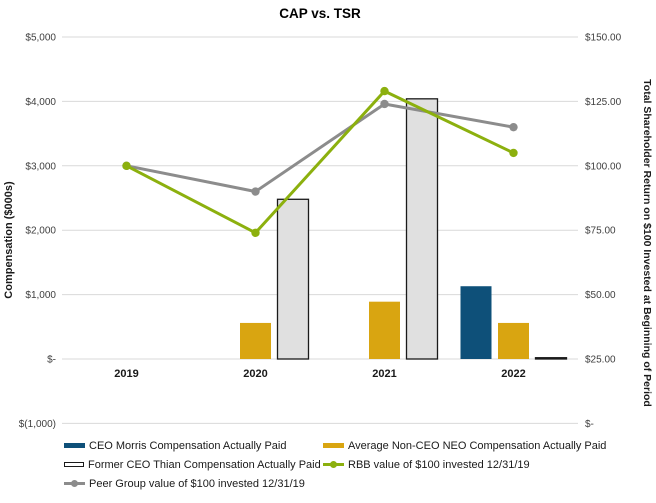 This screenshot has width=656, height=503. I want to click on legend-label: CEO Morris Compensation Actually Paid, so click(188, 445).